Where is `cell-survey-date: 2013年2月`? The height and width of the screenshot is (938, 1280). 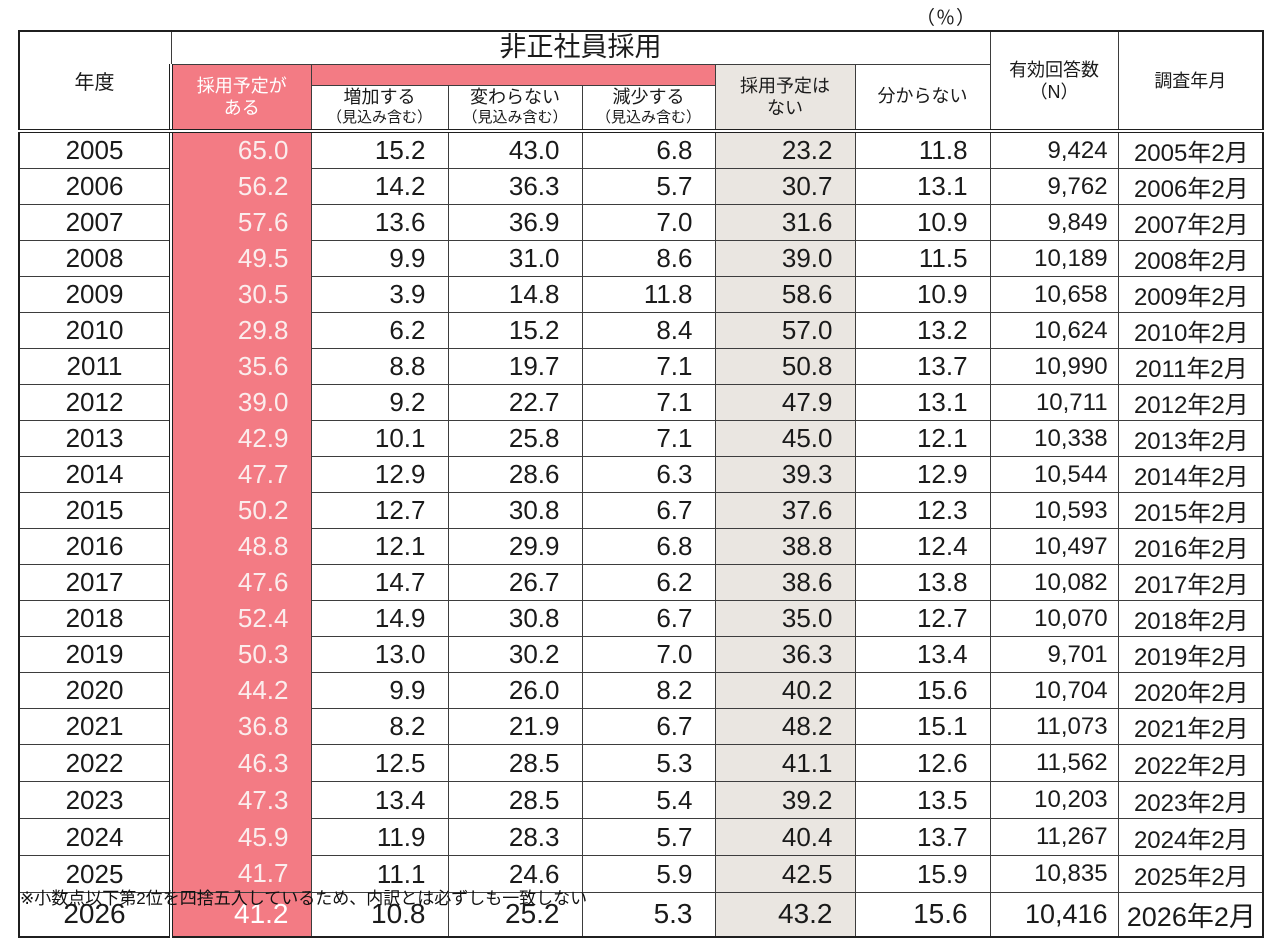
cell-survey-date: 2013年2月 is located at coordinates (1190, 438).